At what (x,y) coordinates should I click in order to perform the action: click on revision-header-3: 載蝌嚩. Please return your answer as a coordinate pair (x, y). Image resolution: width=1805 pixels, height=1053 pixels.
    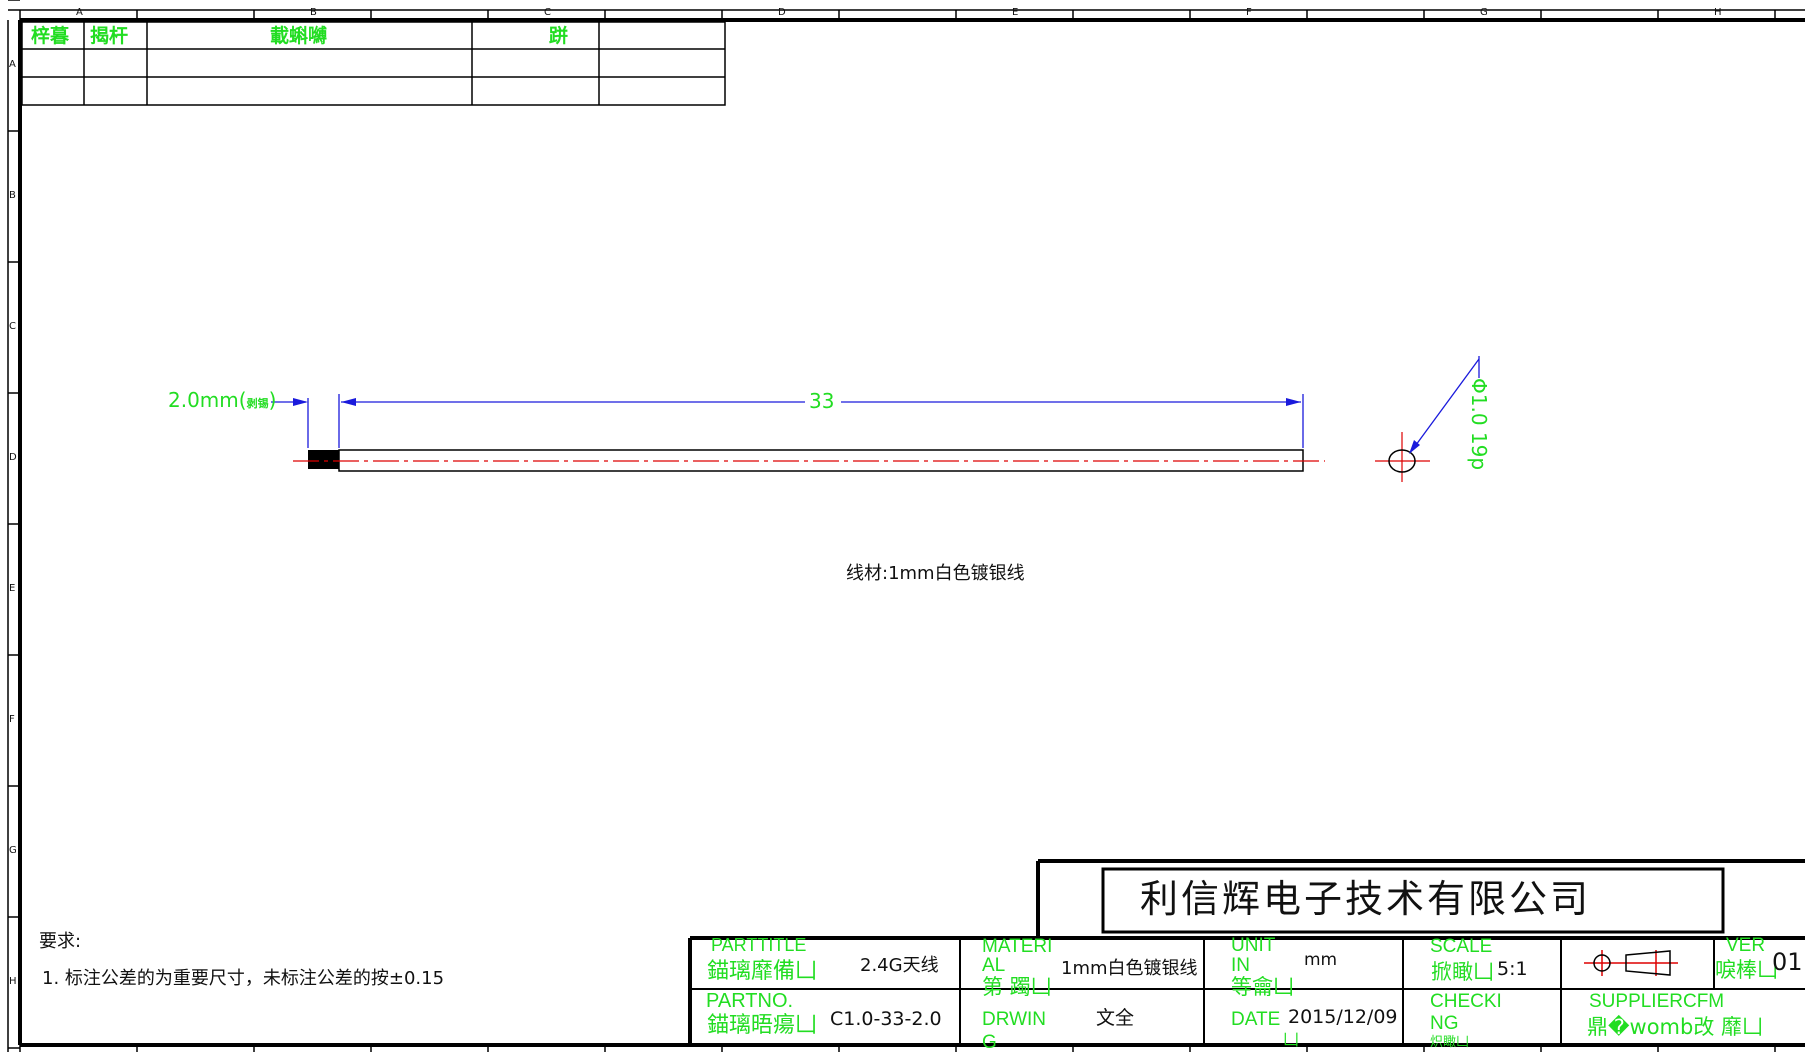
    Looking at the image, I should click on (299, 36).